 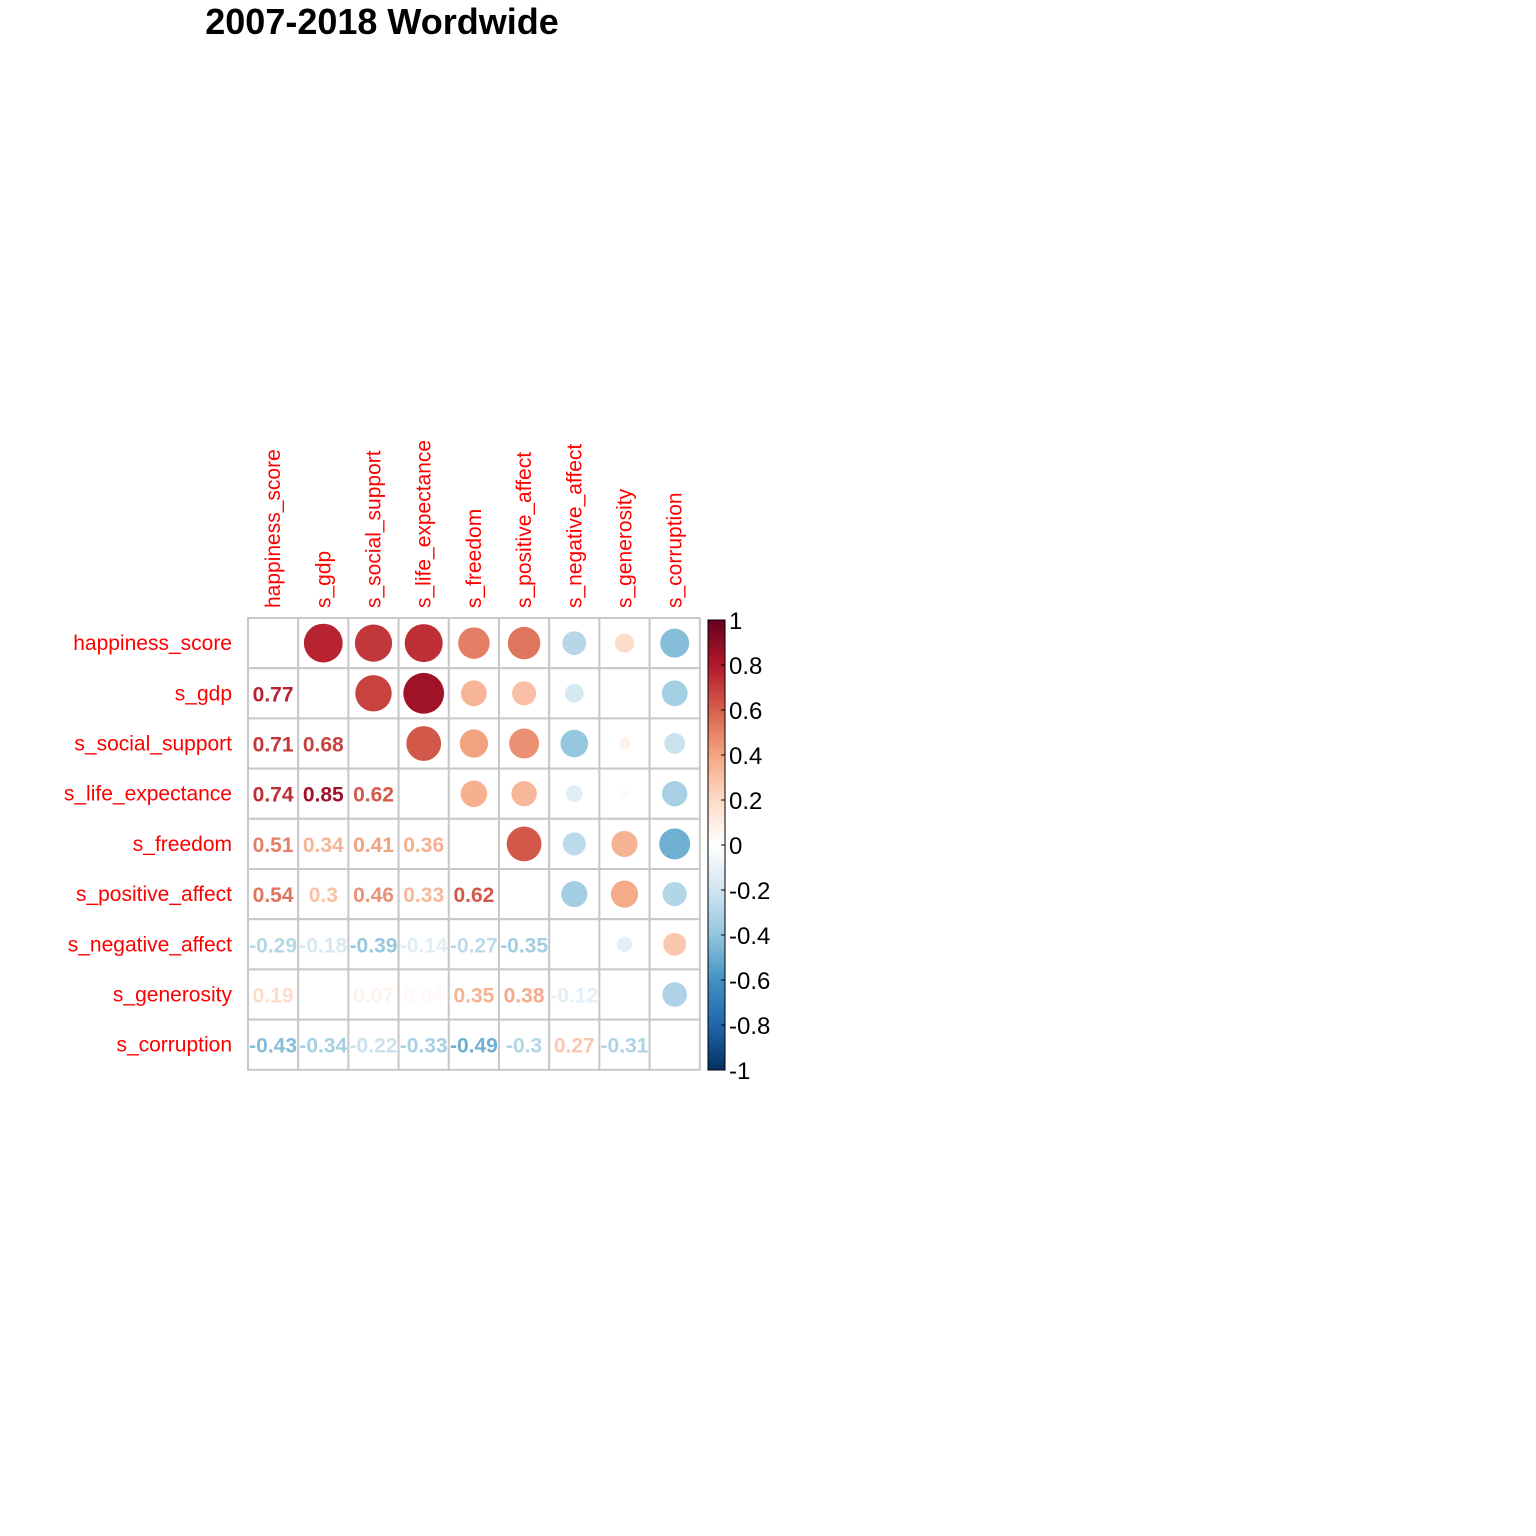 I want to click on color-legend: 1 0.8 0.6 0.4 0.2 0 -0.2 -0.4 -0.6 -0.8 -1, so click(x=738, y=846).